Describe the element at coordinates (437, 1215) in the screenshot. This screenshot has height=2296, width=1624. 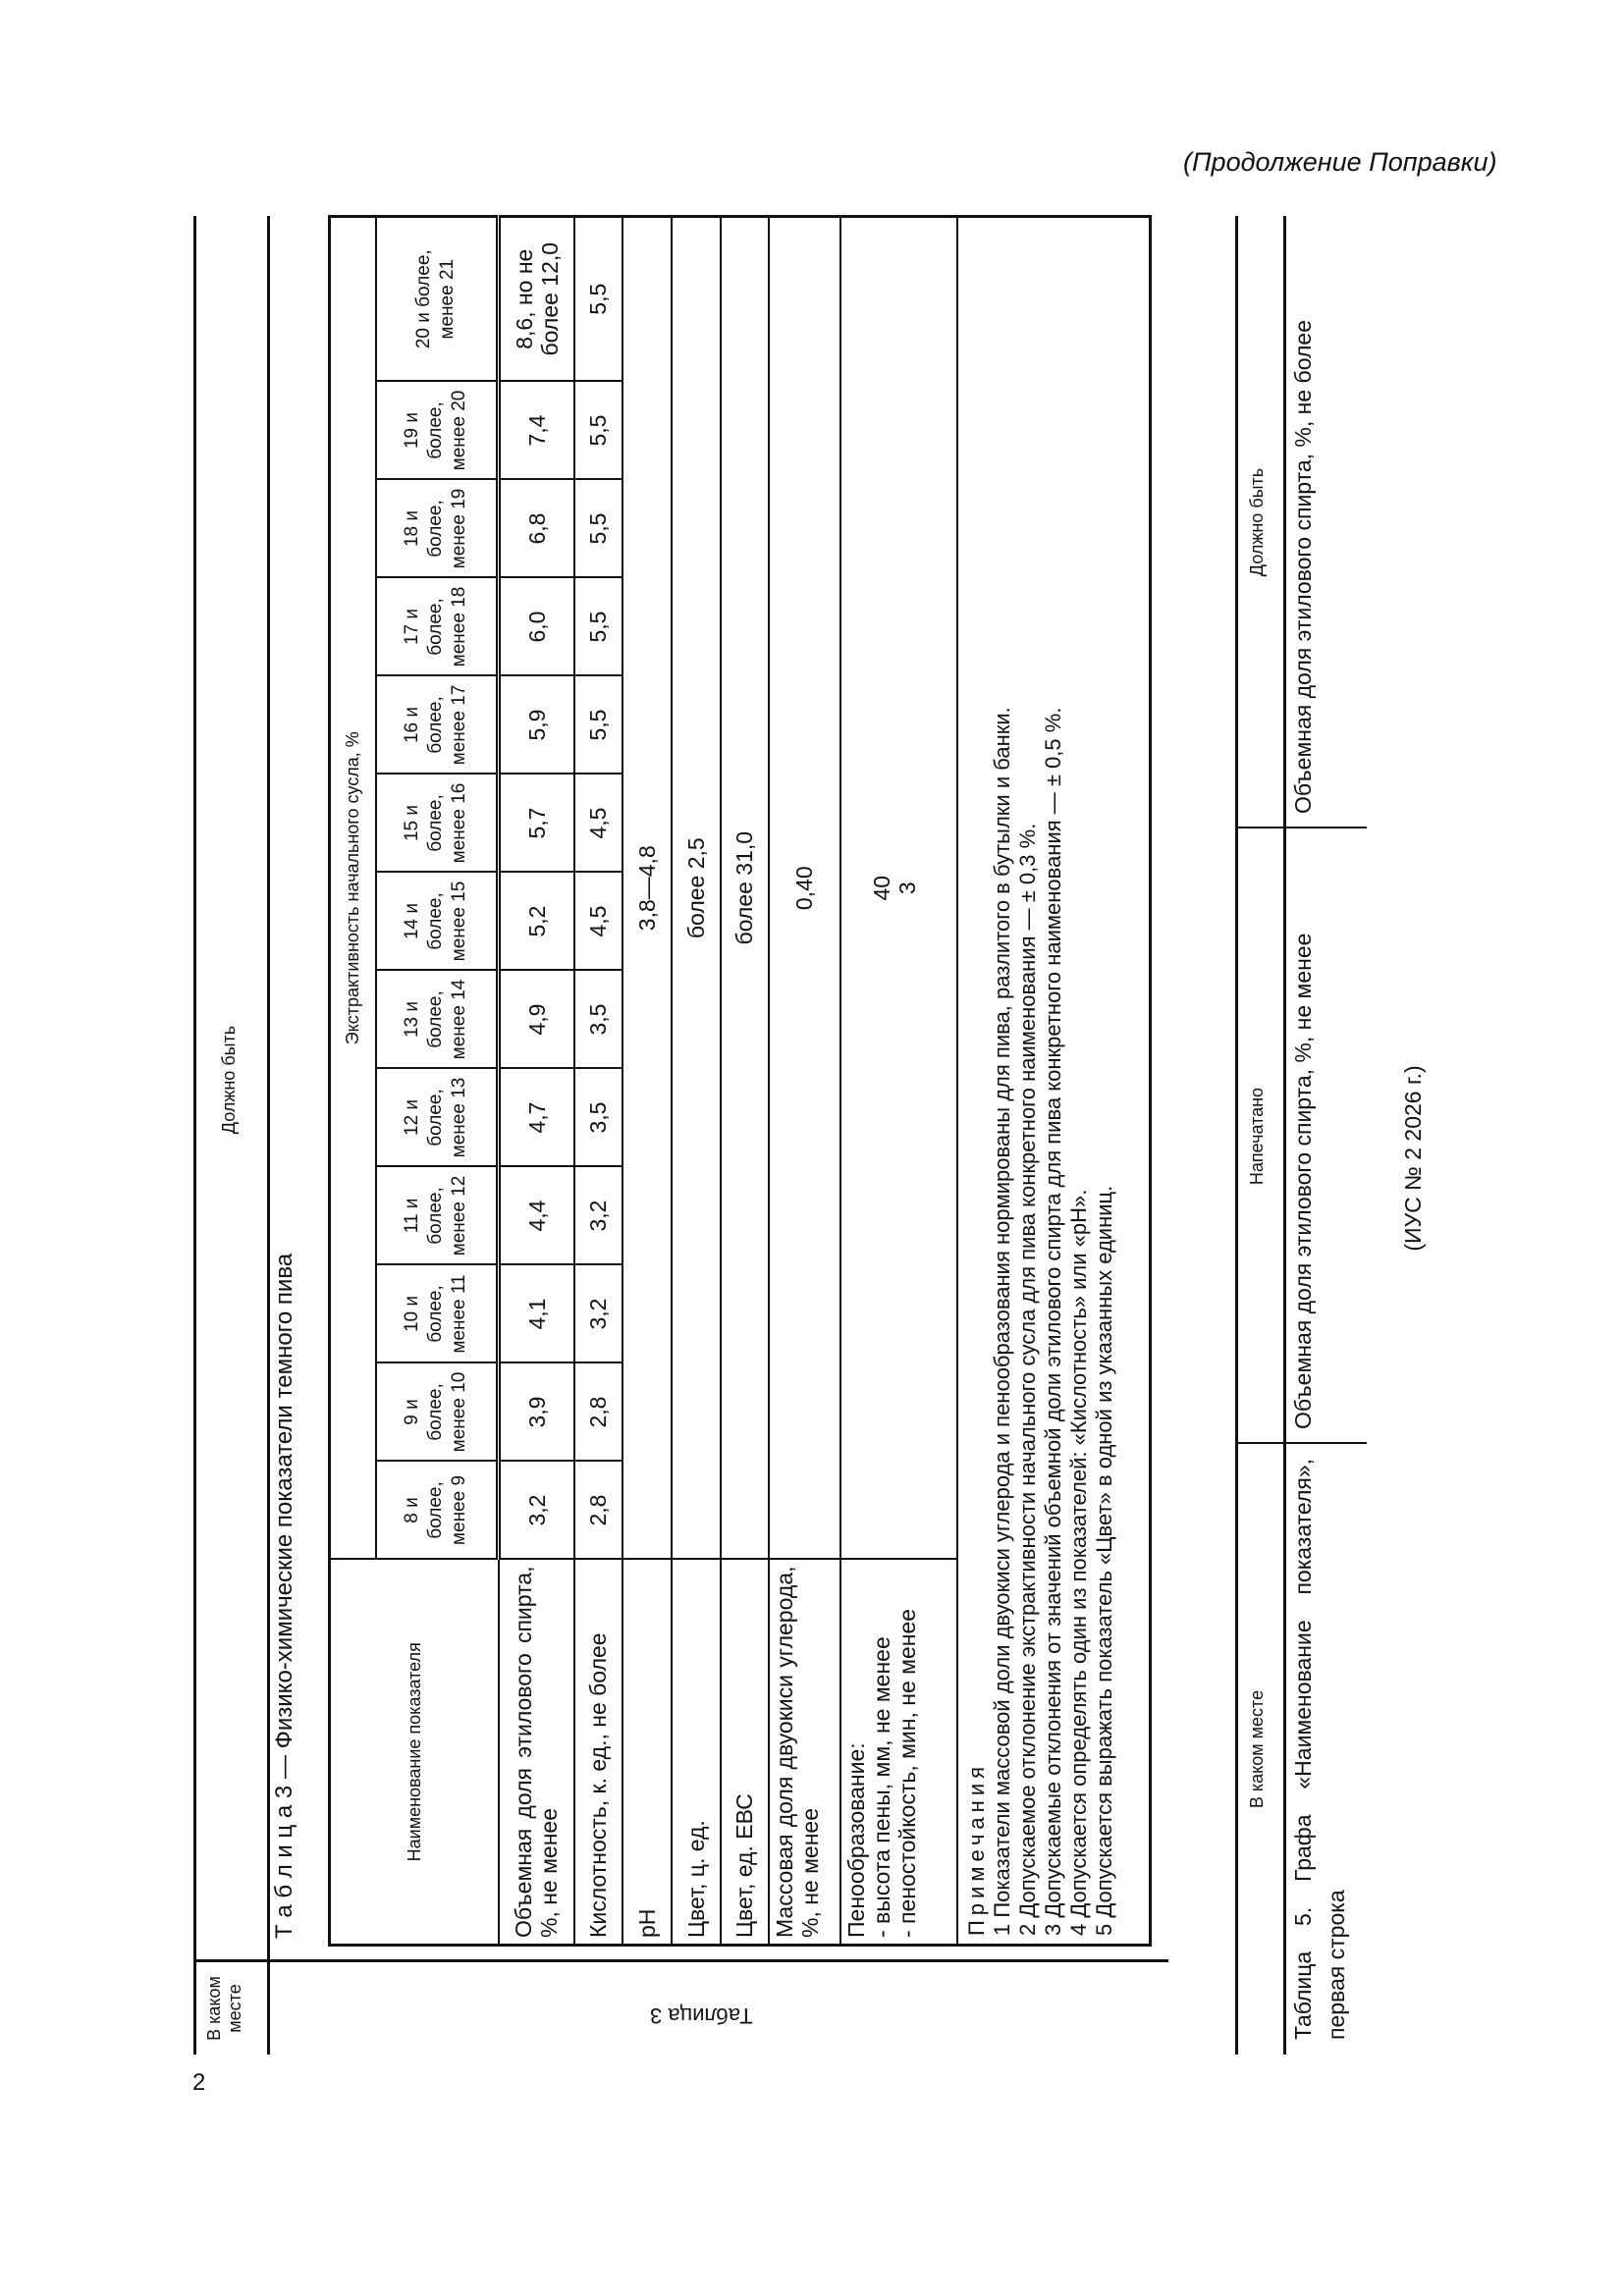
I see `extract-column-header: 11 и более, менее 12` at that location.